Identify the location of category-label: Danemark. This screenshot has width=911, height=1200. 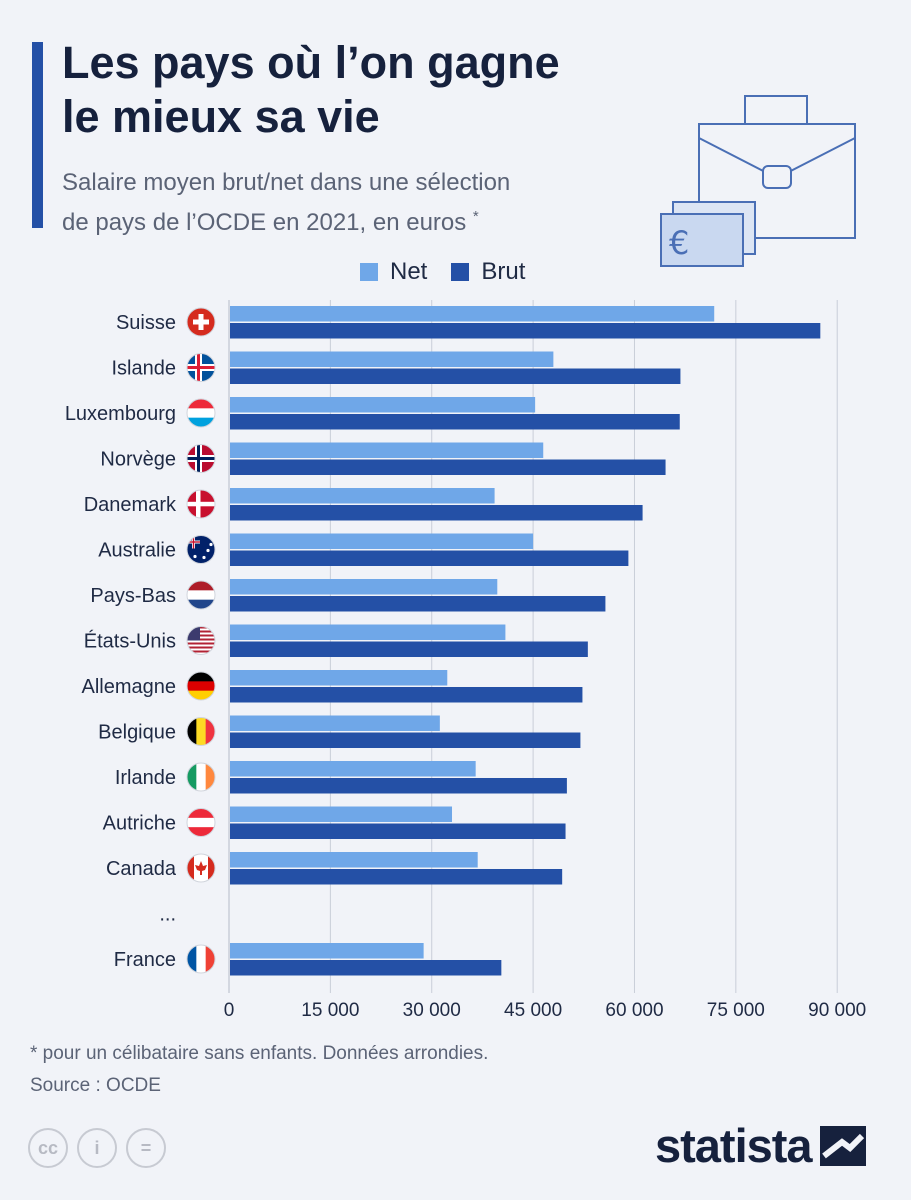
(130, 505).